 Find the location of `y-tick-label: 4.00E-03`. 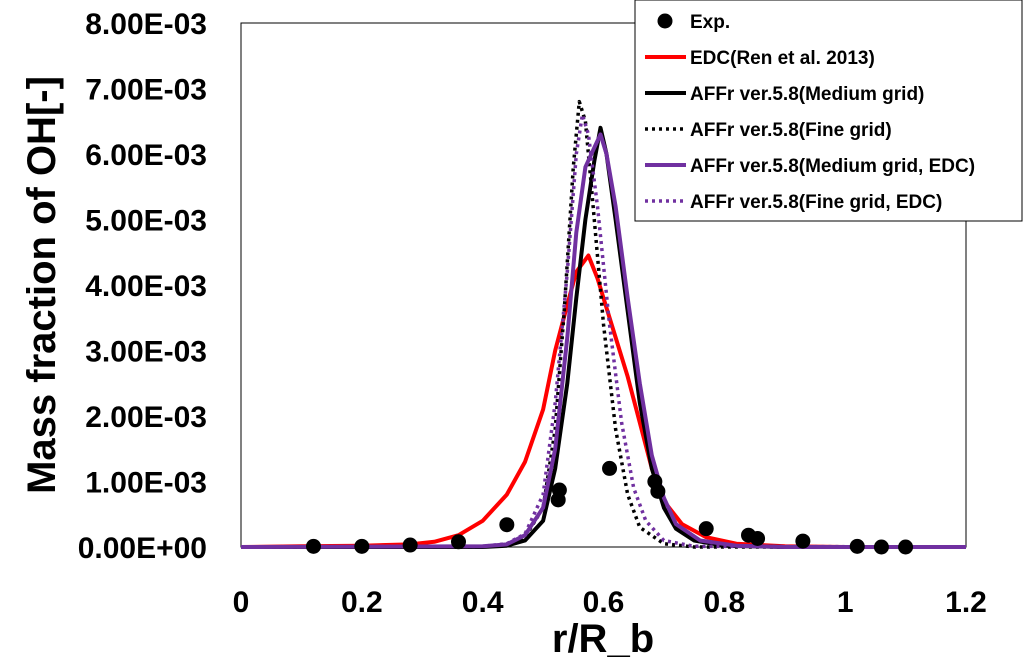

y-tick-label: 4.00E-03 is located at coordinates (146, 286).